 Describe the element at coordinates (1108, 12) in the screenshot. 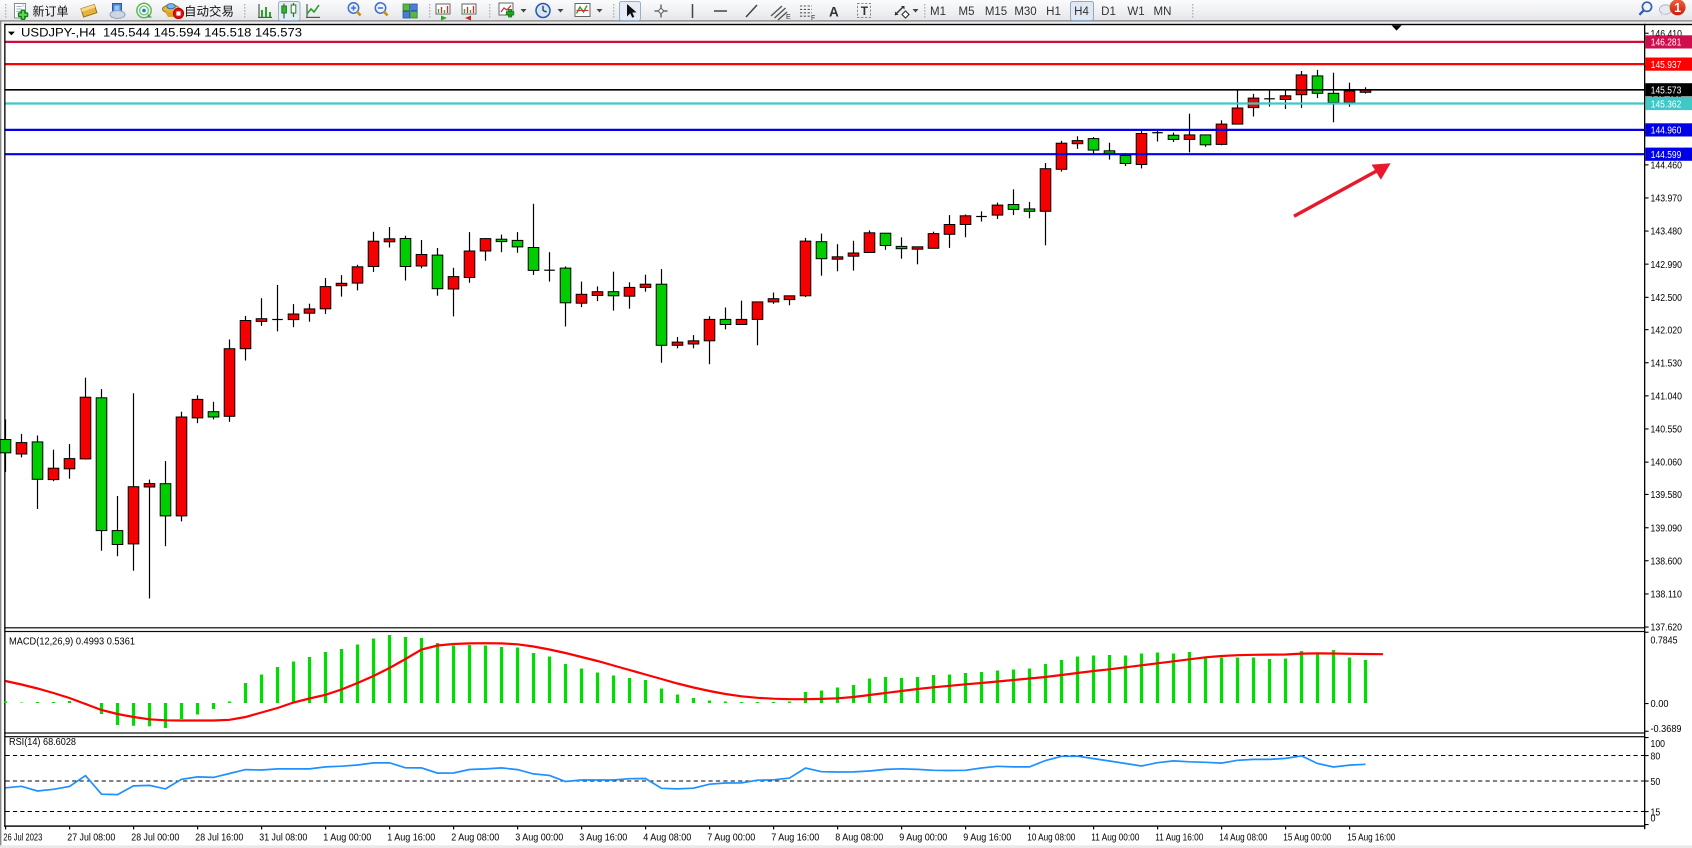

I see `svg-text: D1` at that location.